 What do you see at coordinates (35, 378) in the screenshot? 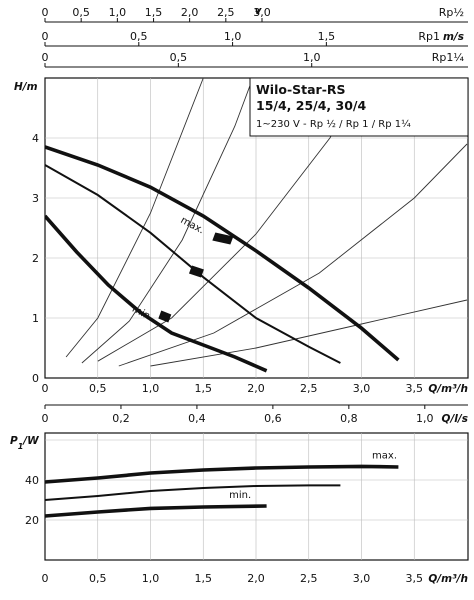
I see `head-y-tick-label: 0` at bounding box center [35, 378].